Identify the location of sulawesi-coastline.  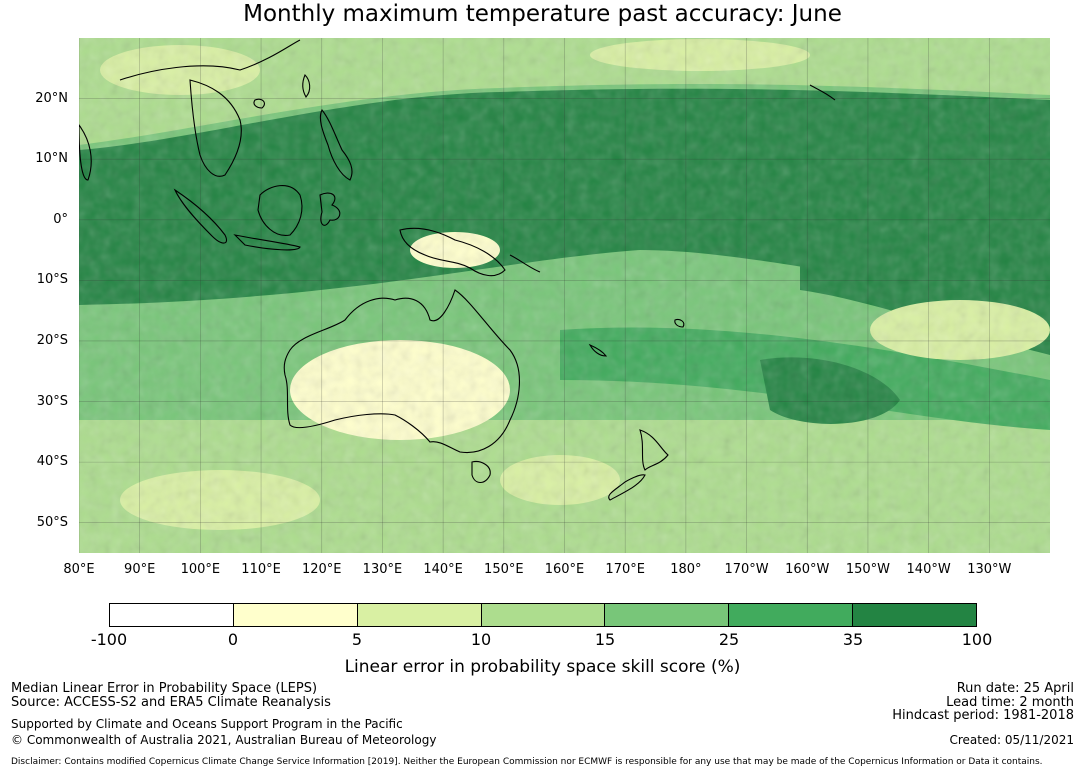
(330, 209).